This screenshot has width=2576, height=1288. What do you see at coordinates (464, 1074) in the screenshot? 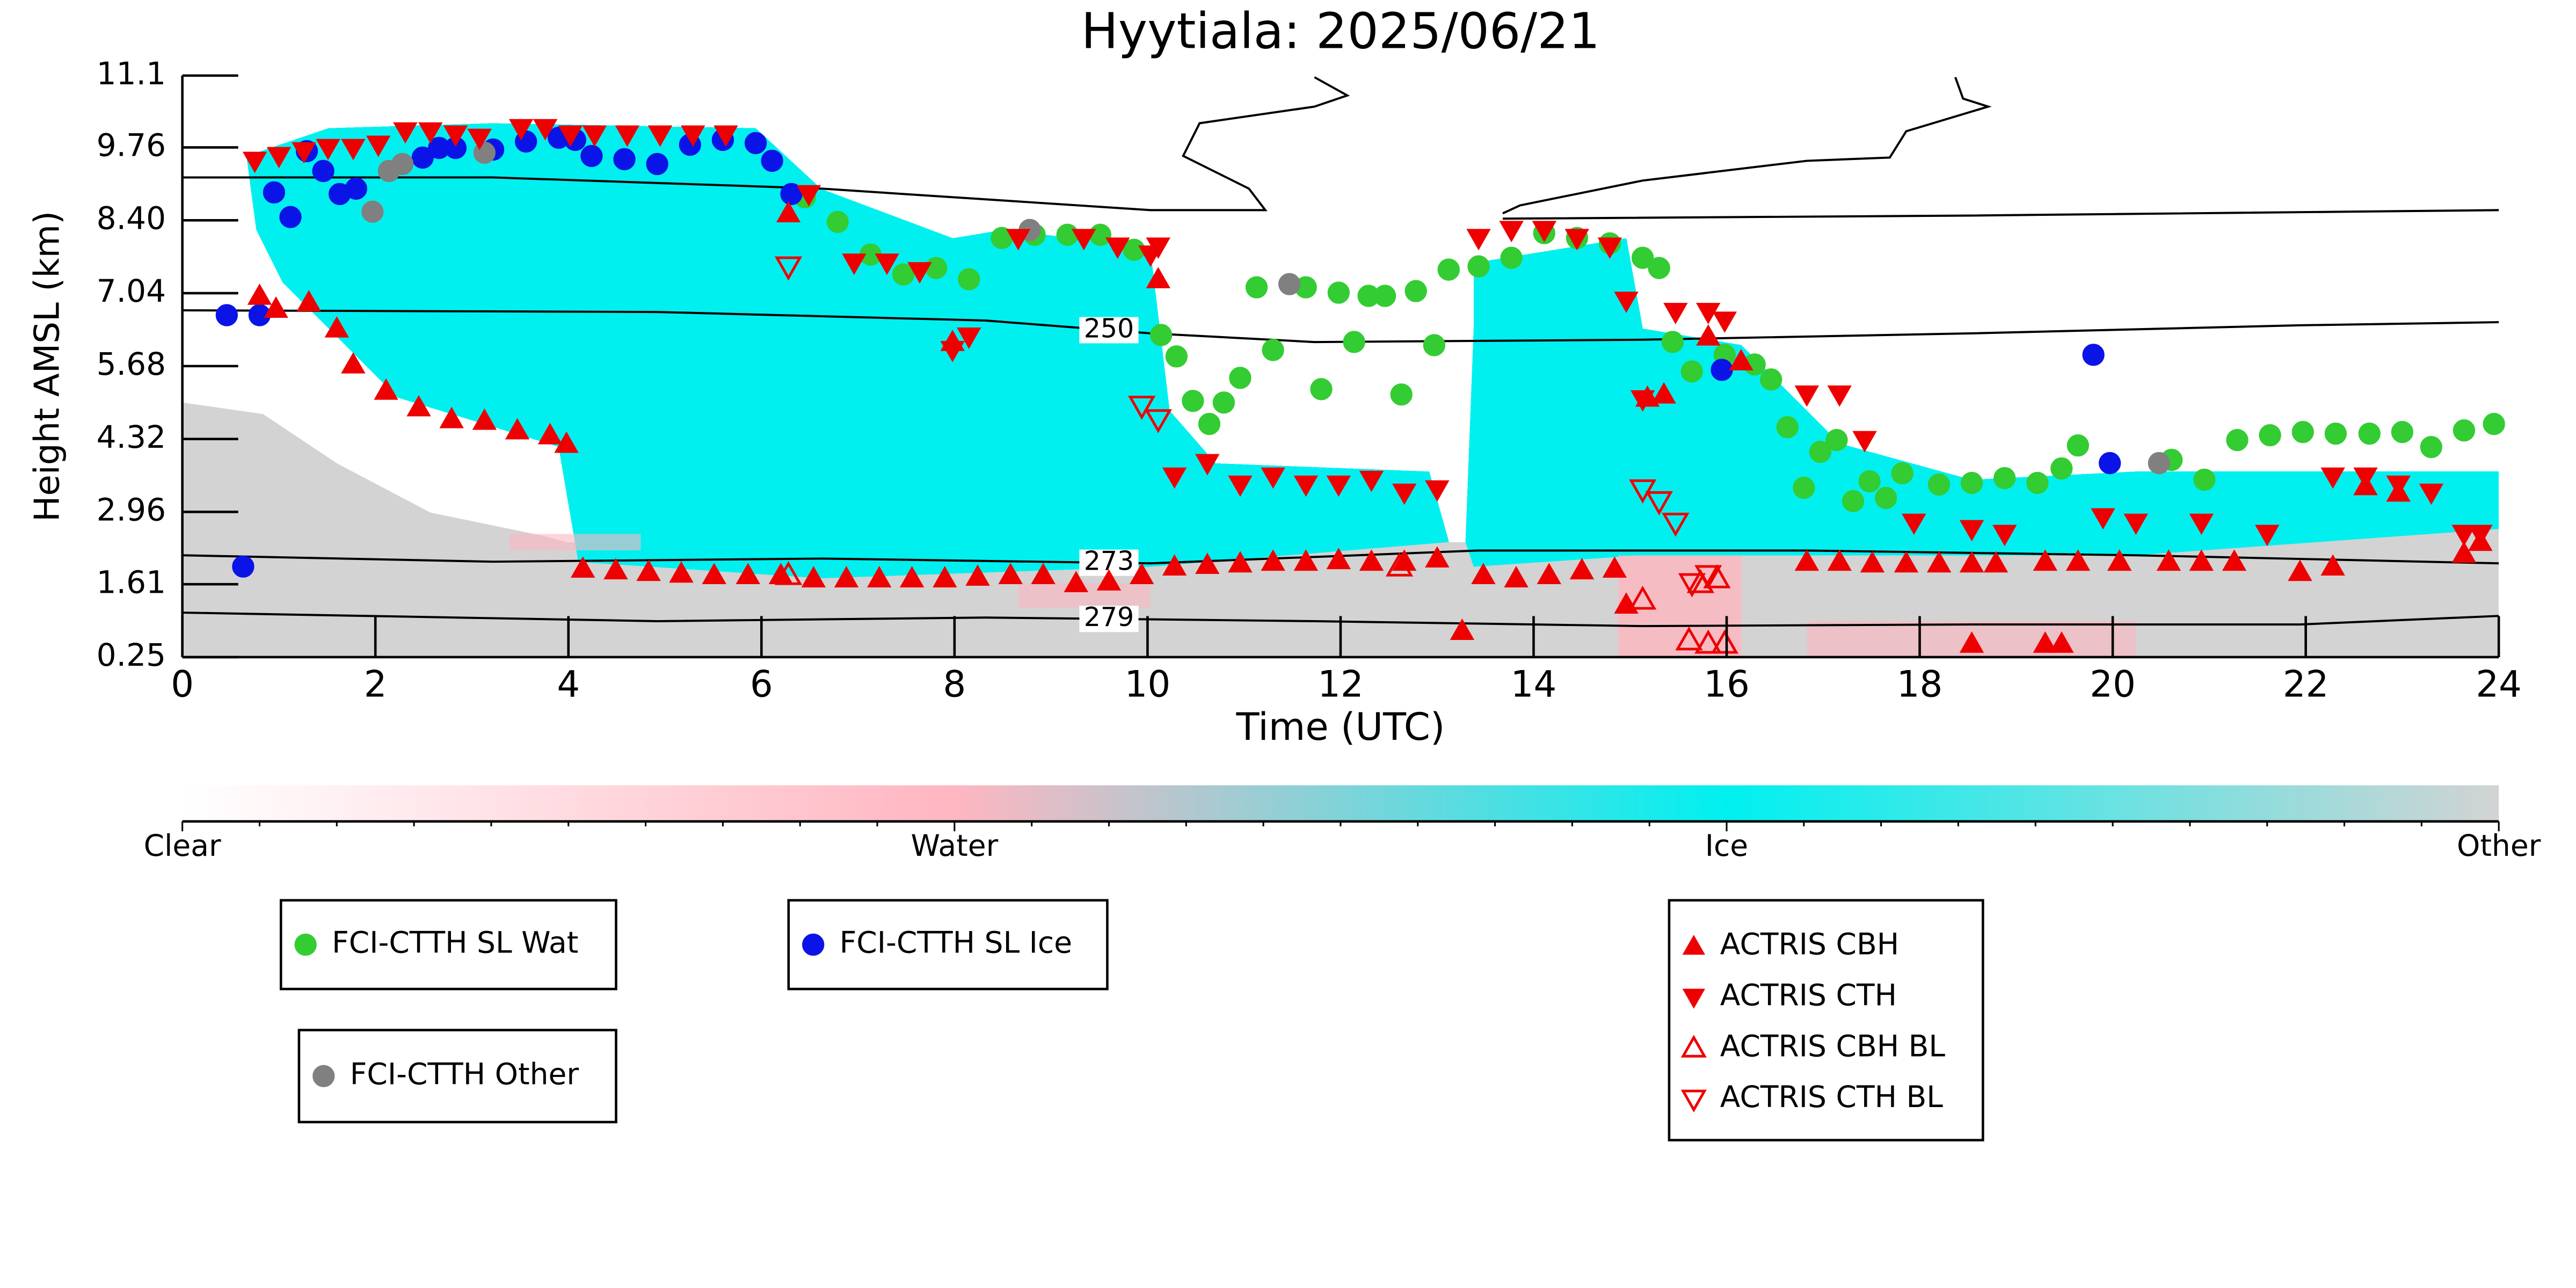
I see `legend-label: FCI-CTTH Other` at bounding box center [464, 1074].